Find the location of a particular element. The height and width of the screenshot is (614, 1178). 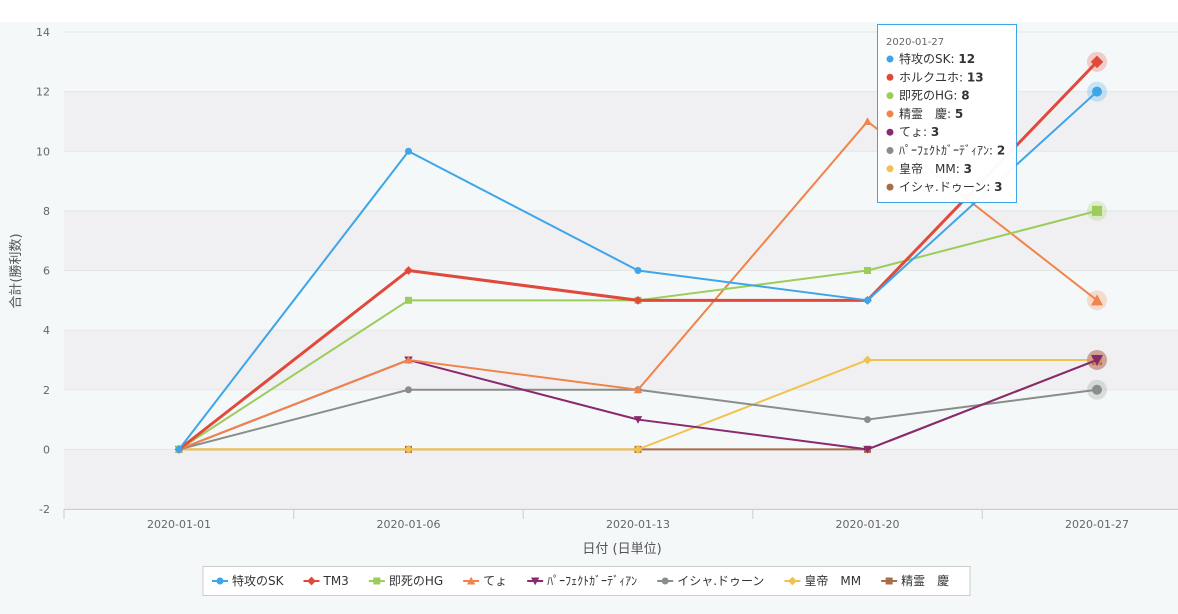

tooltip-label: 即死のHG: 8 is located at coordinates (934, 96).